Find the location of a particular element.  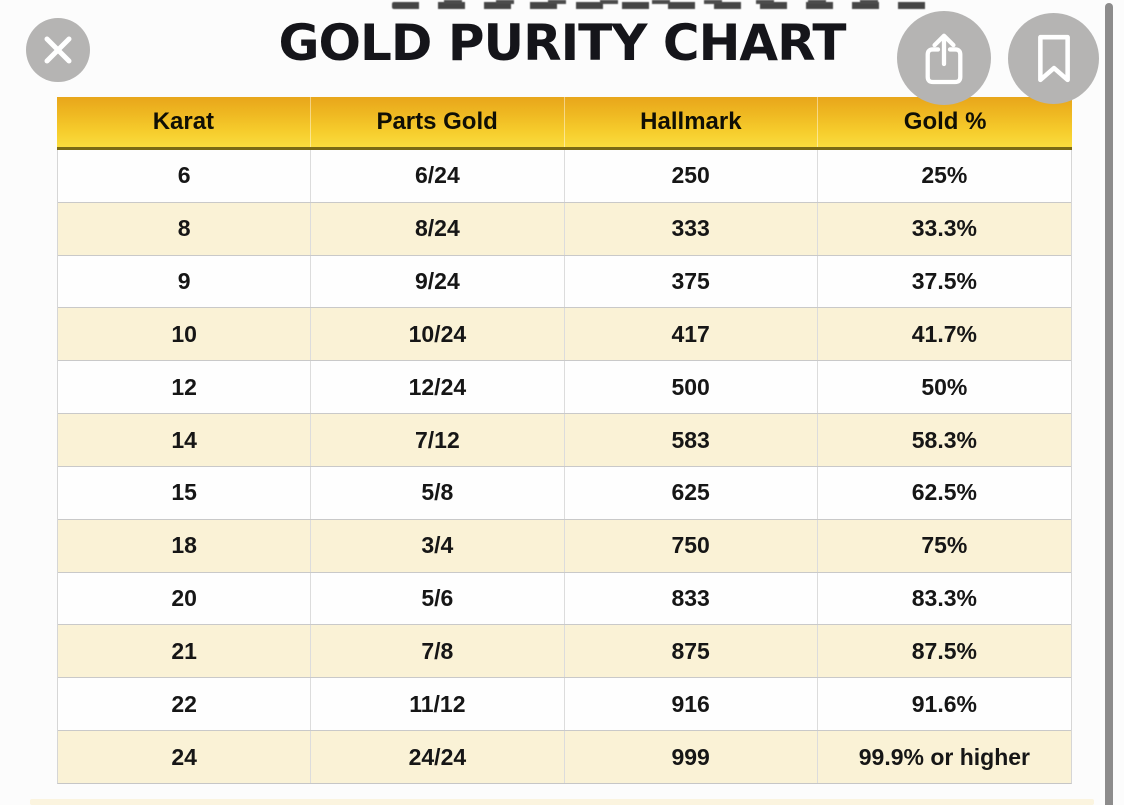

table-cell: 14 is located at coordinates (185, 440).